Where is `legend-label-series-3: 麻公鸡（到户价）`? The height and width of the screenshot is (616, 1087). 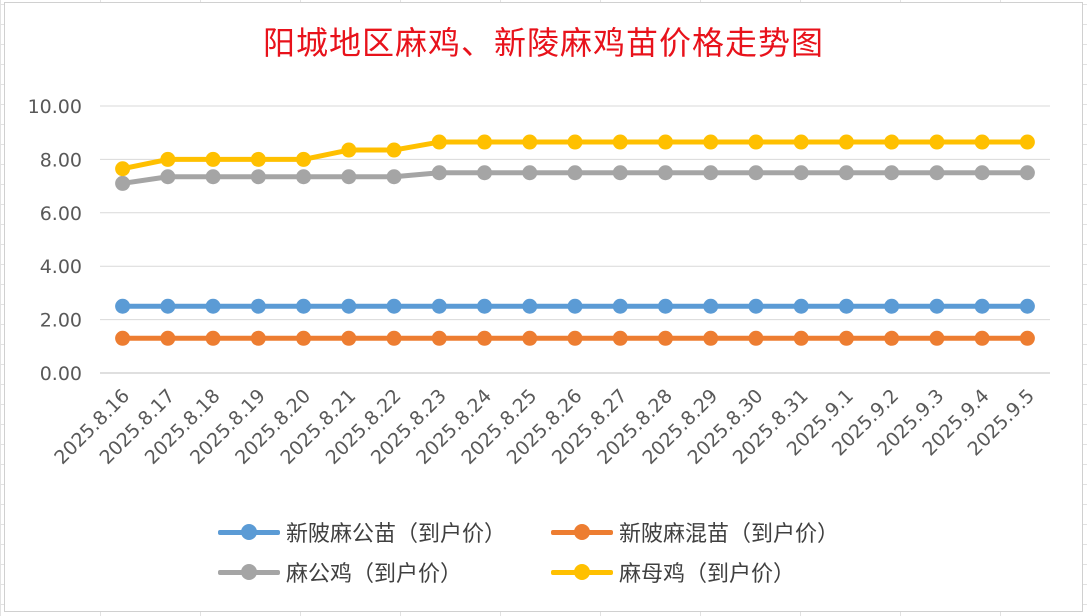 legend-label-series-3: 麻公鸡（到户价） is located at coordinates (374, 574).